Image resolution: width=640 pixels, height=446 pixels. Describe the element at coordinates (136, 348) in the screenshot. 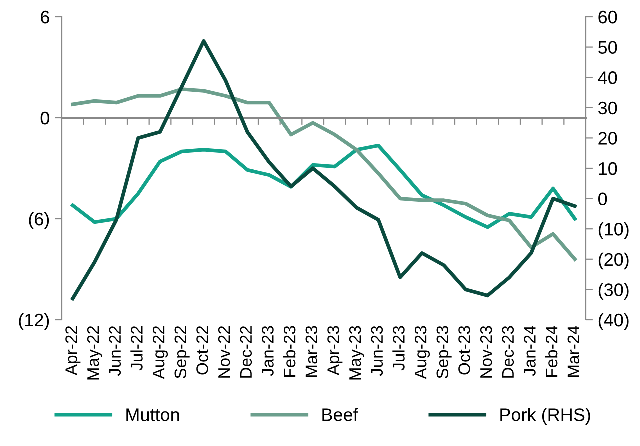

I see `x-tick-label: Jul-22` at that location.